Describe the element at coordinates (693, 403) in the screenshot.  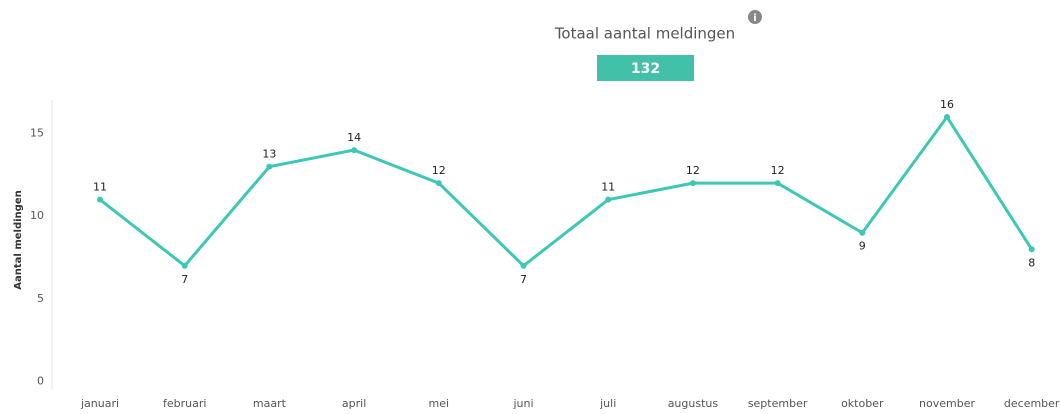
I see `x-tick-label: augustus` at that location.